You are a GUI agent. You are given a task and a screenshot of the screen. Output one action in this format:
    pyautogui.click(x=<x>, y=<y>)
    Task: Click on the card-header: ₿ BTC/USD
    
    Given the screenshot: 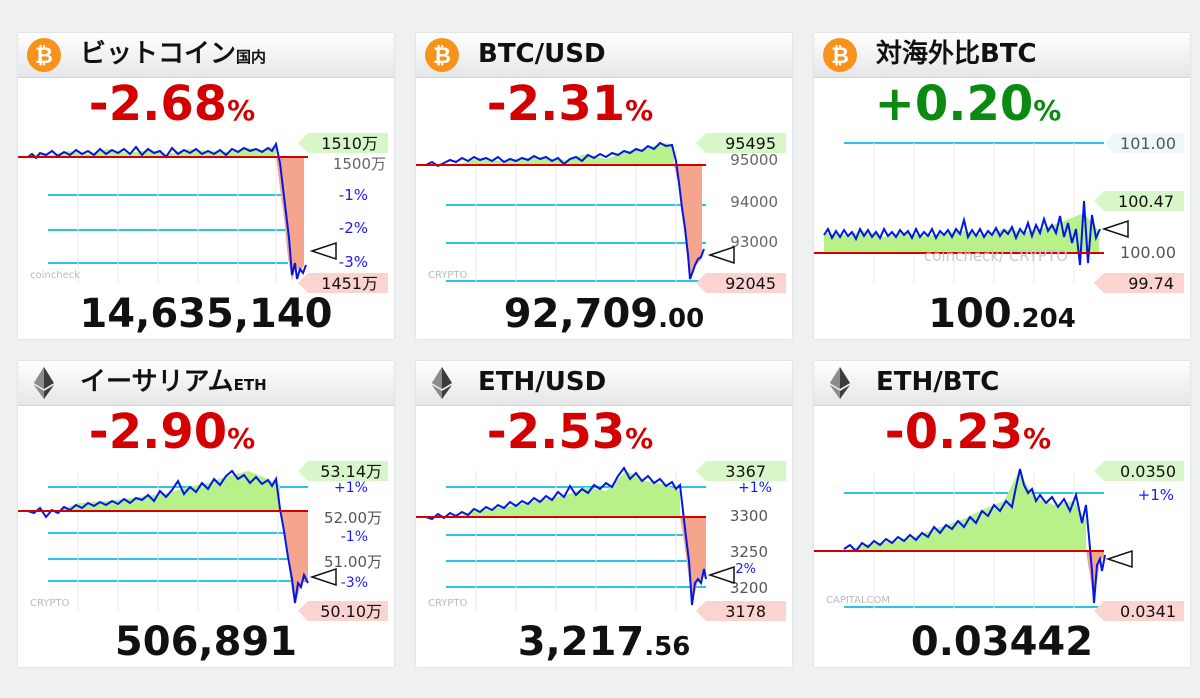 What is the action you would take?
    pyautogui.click(x=604, y=55)
    